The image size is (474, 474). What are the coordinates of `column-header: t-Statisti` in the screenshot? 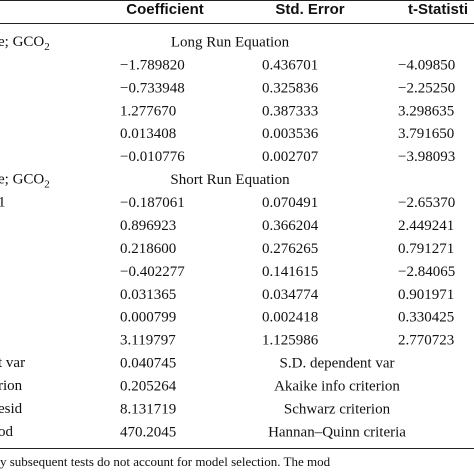 It's located at (438, 9).